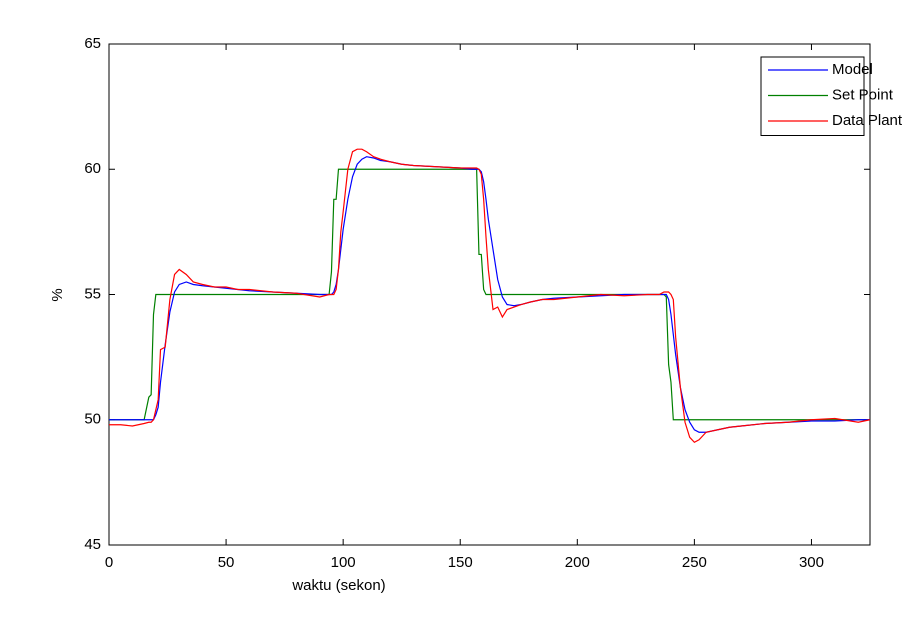 The image size is (917, 619). Describe the element at coordinates (852, 69) in the screenshot. I see `legend-label: Model` at that location.